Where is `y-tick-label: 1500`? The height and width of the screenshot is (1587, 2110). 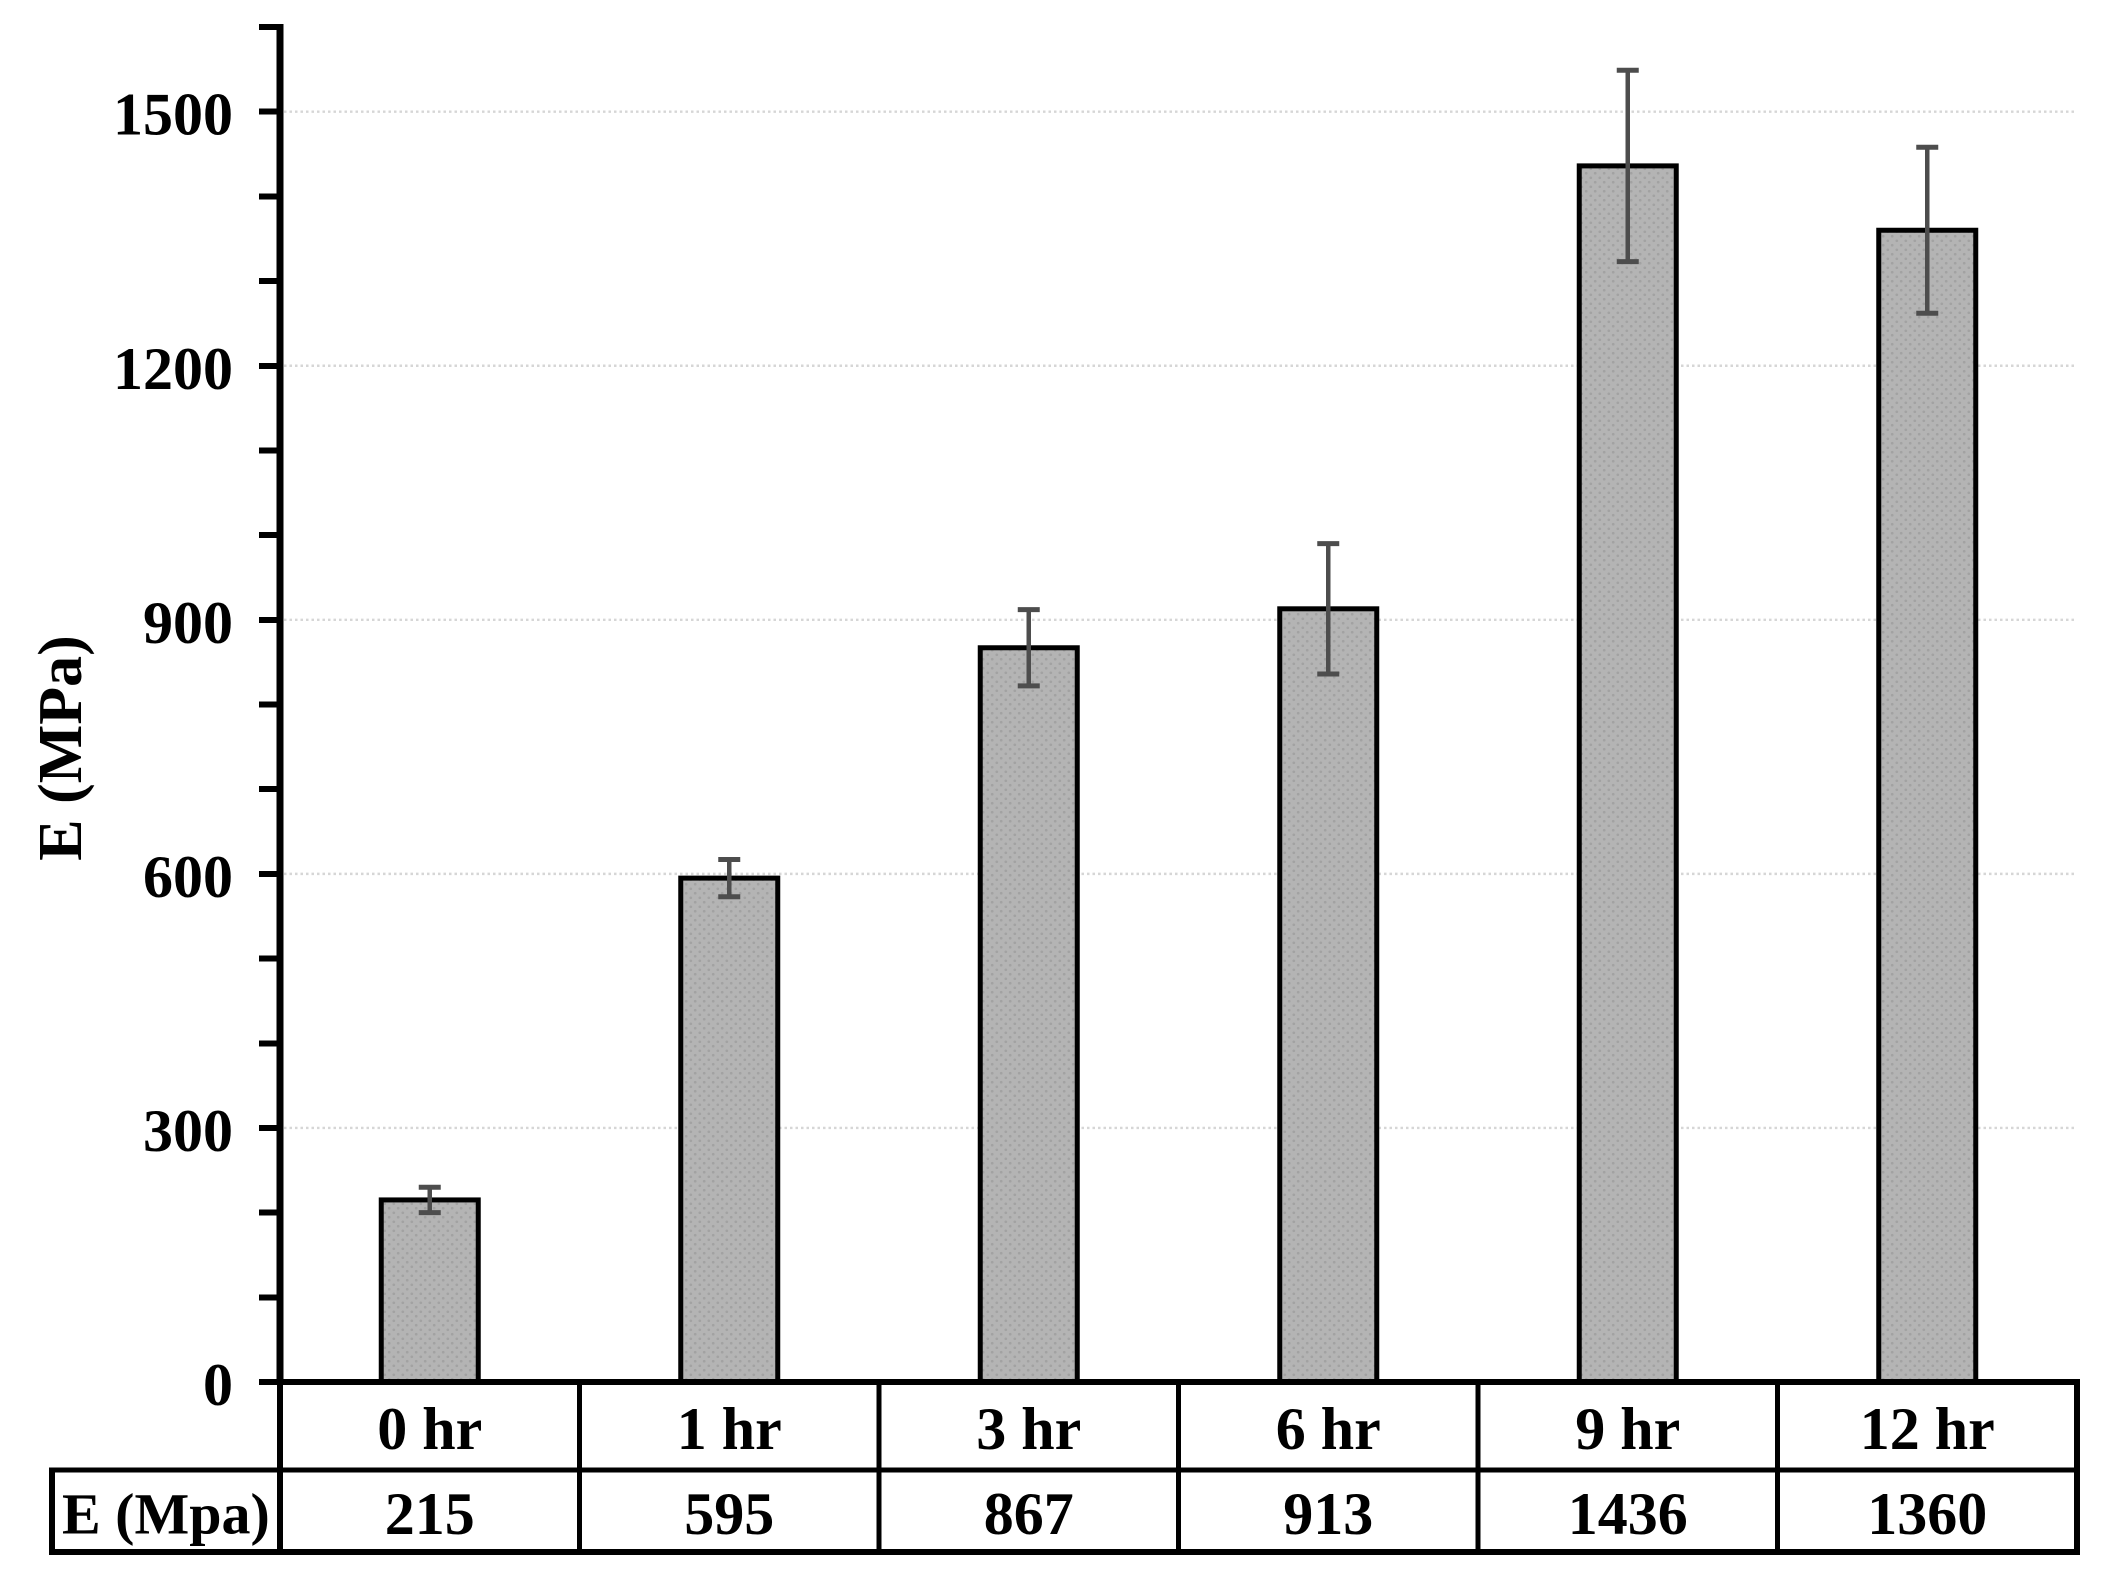
y-tick-label: 1500 is located at coordinates (173, 115).